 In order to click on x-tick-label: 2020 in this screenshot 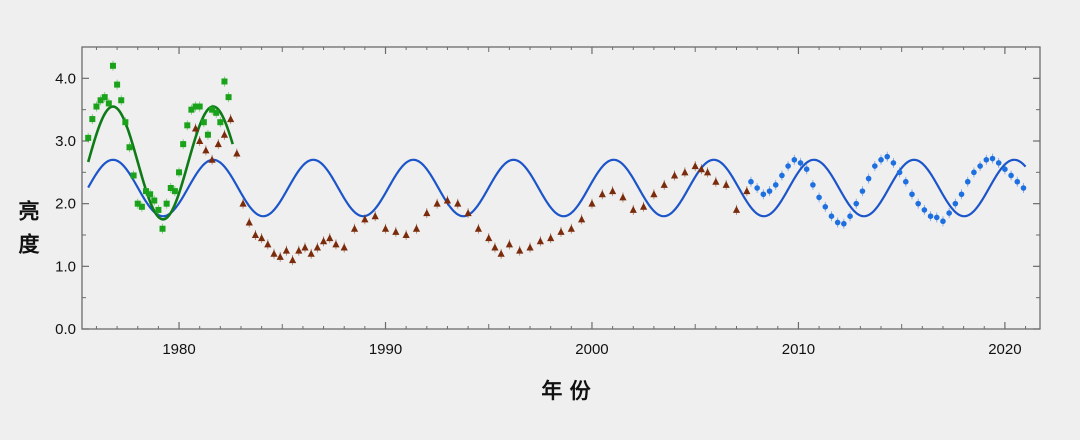, I will do `click(1004, 349)`.